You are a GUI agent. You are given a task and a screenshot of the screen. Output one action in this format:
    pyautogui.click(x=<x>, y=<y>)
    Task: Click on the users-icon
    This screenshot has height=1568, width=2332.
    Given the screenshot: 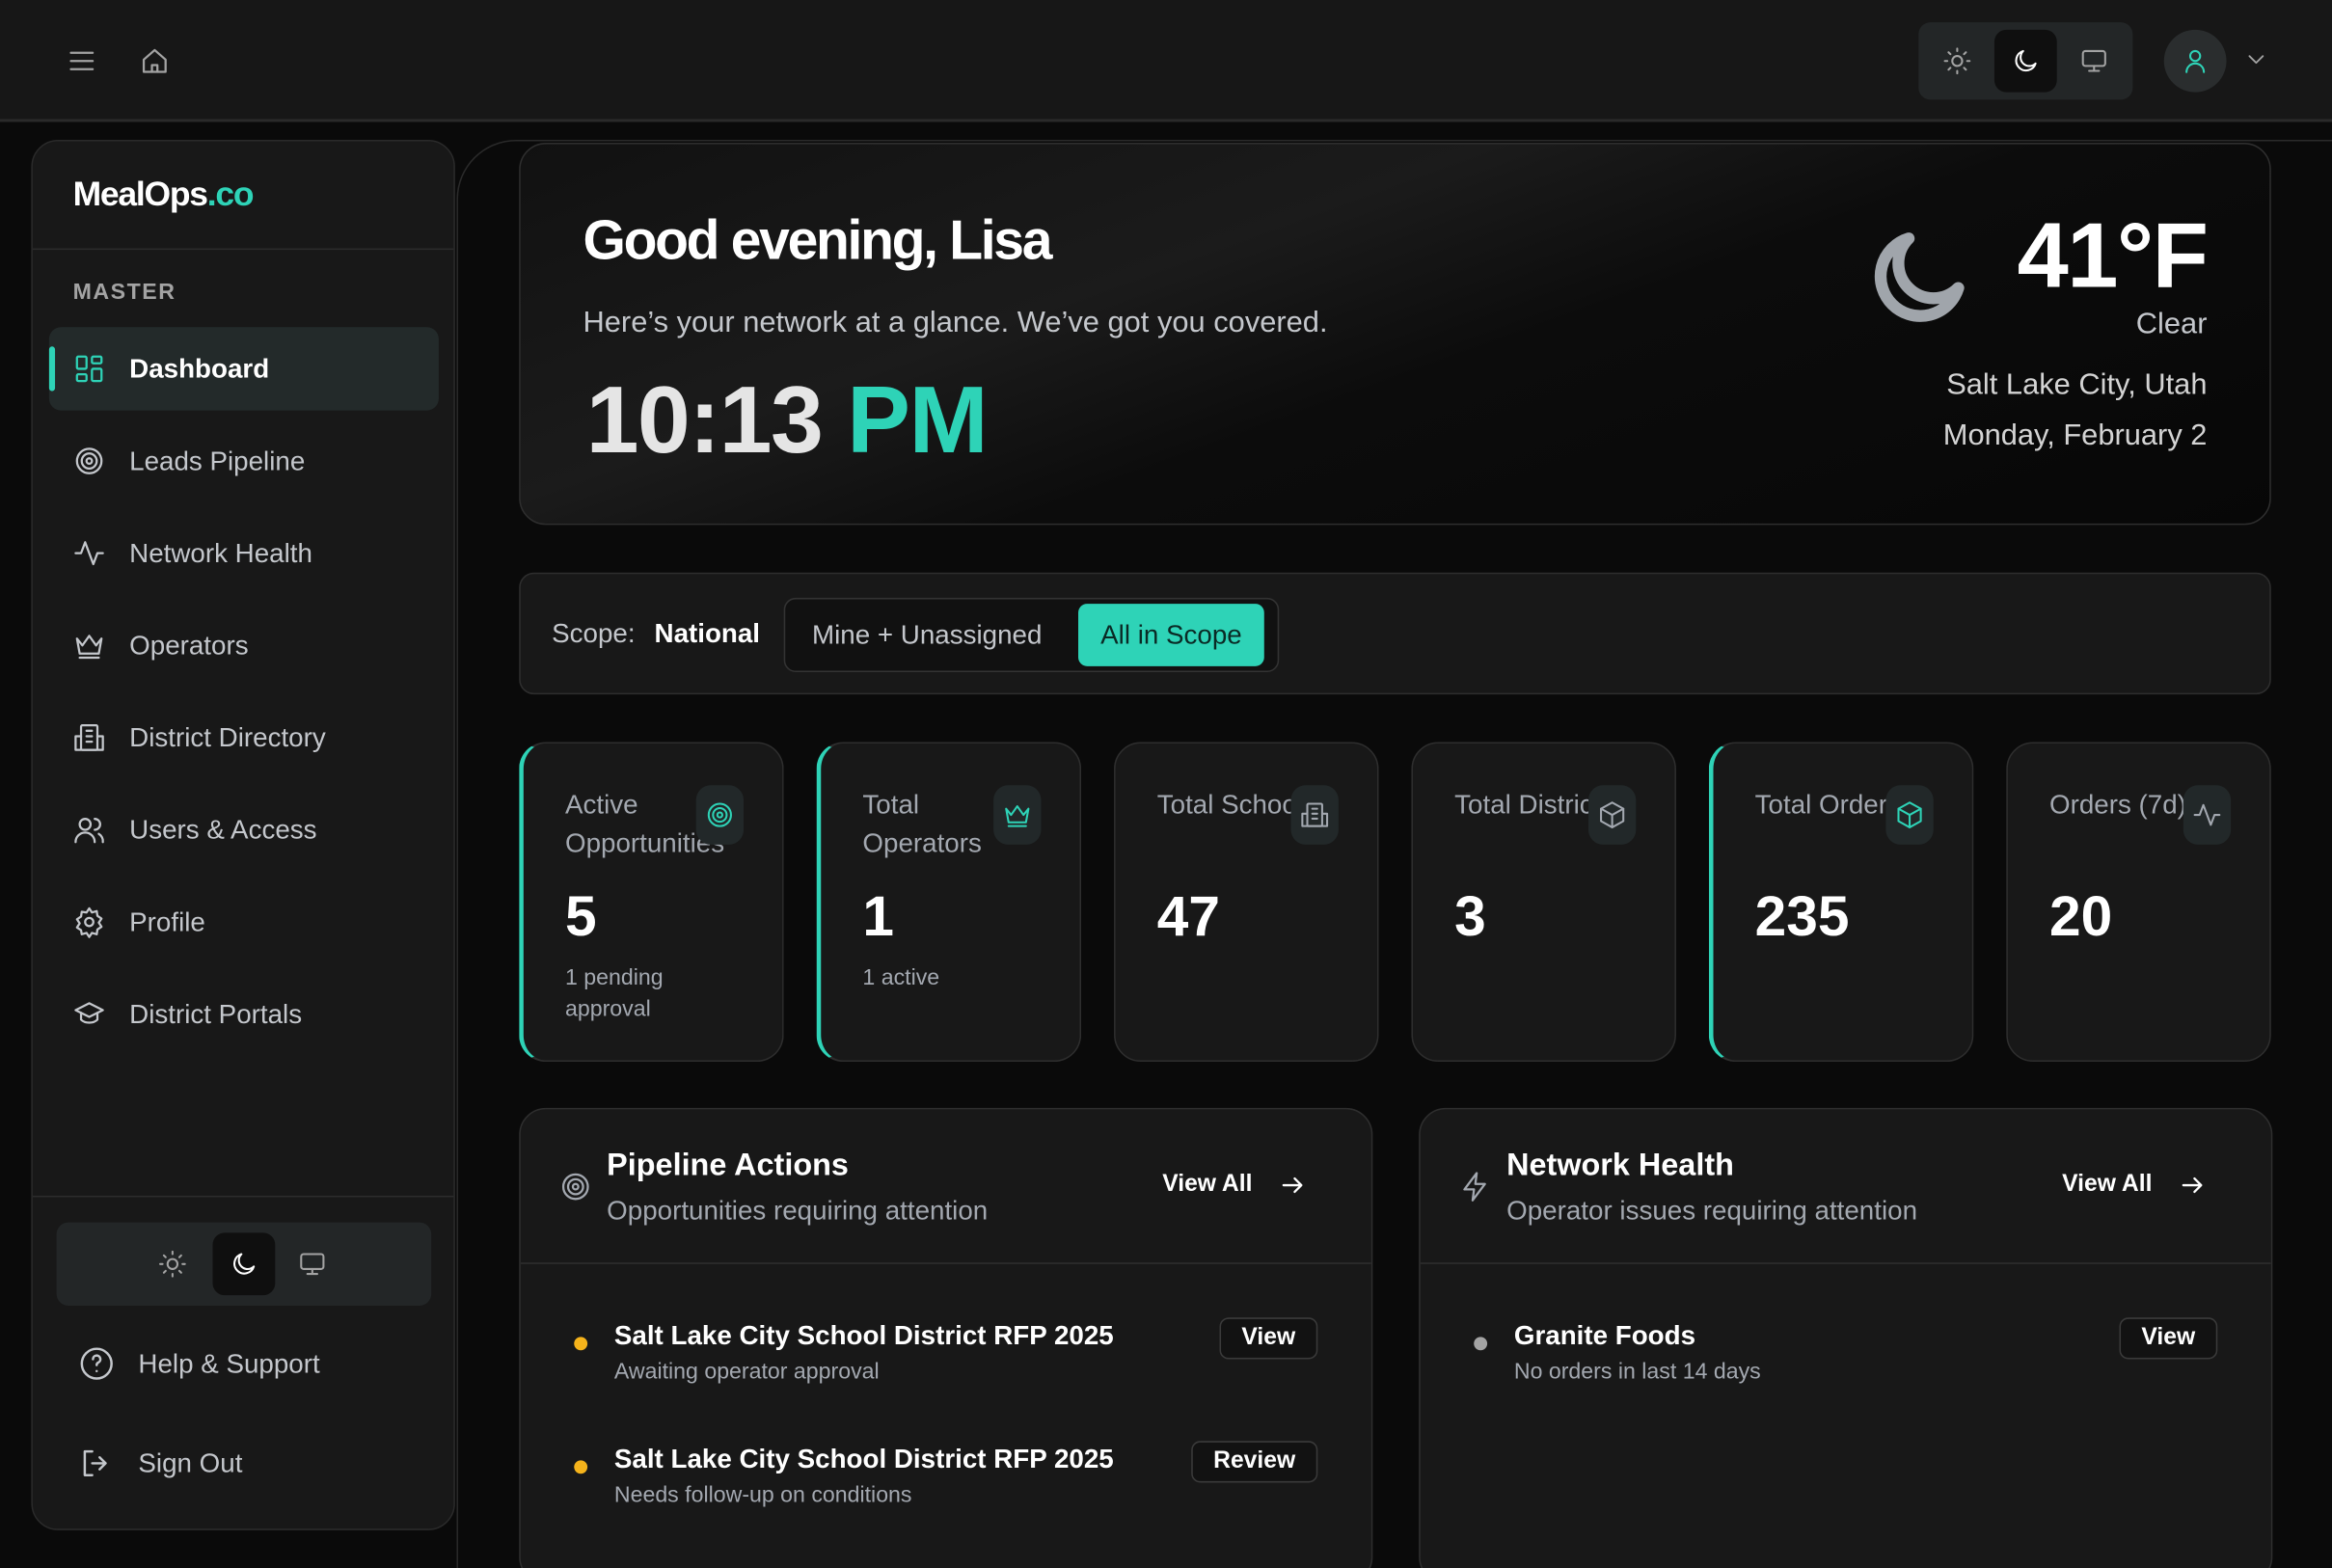 What is the action you would take?
    pyautogui.click(x=89, y=831)
    